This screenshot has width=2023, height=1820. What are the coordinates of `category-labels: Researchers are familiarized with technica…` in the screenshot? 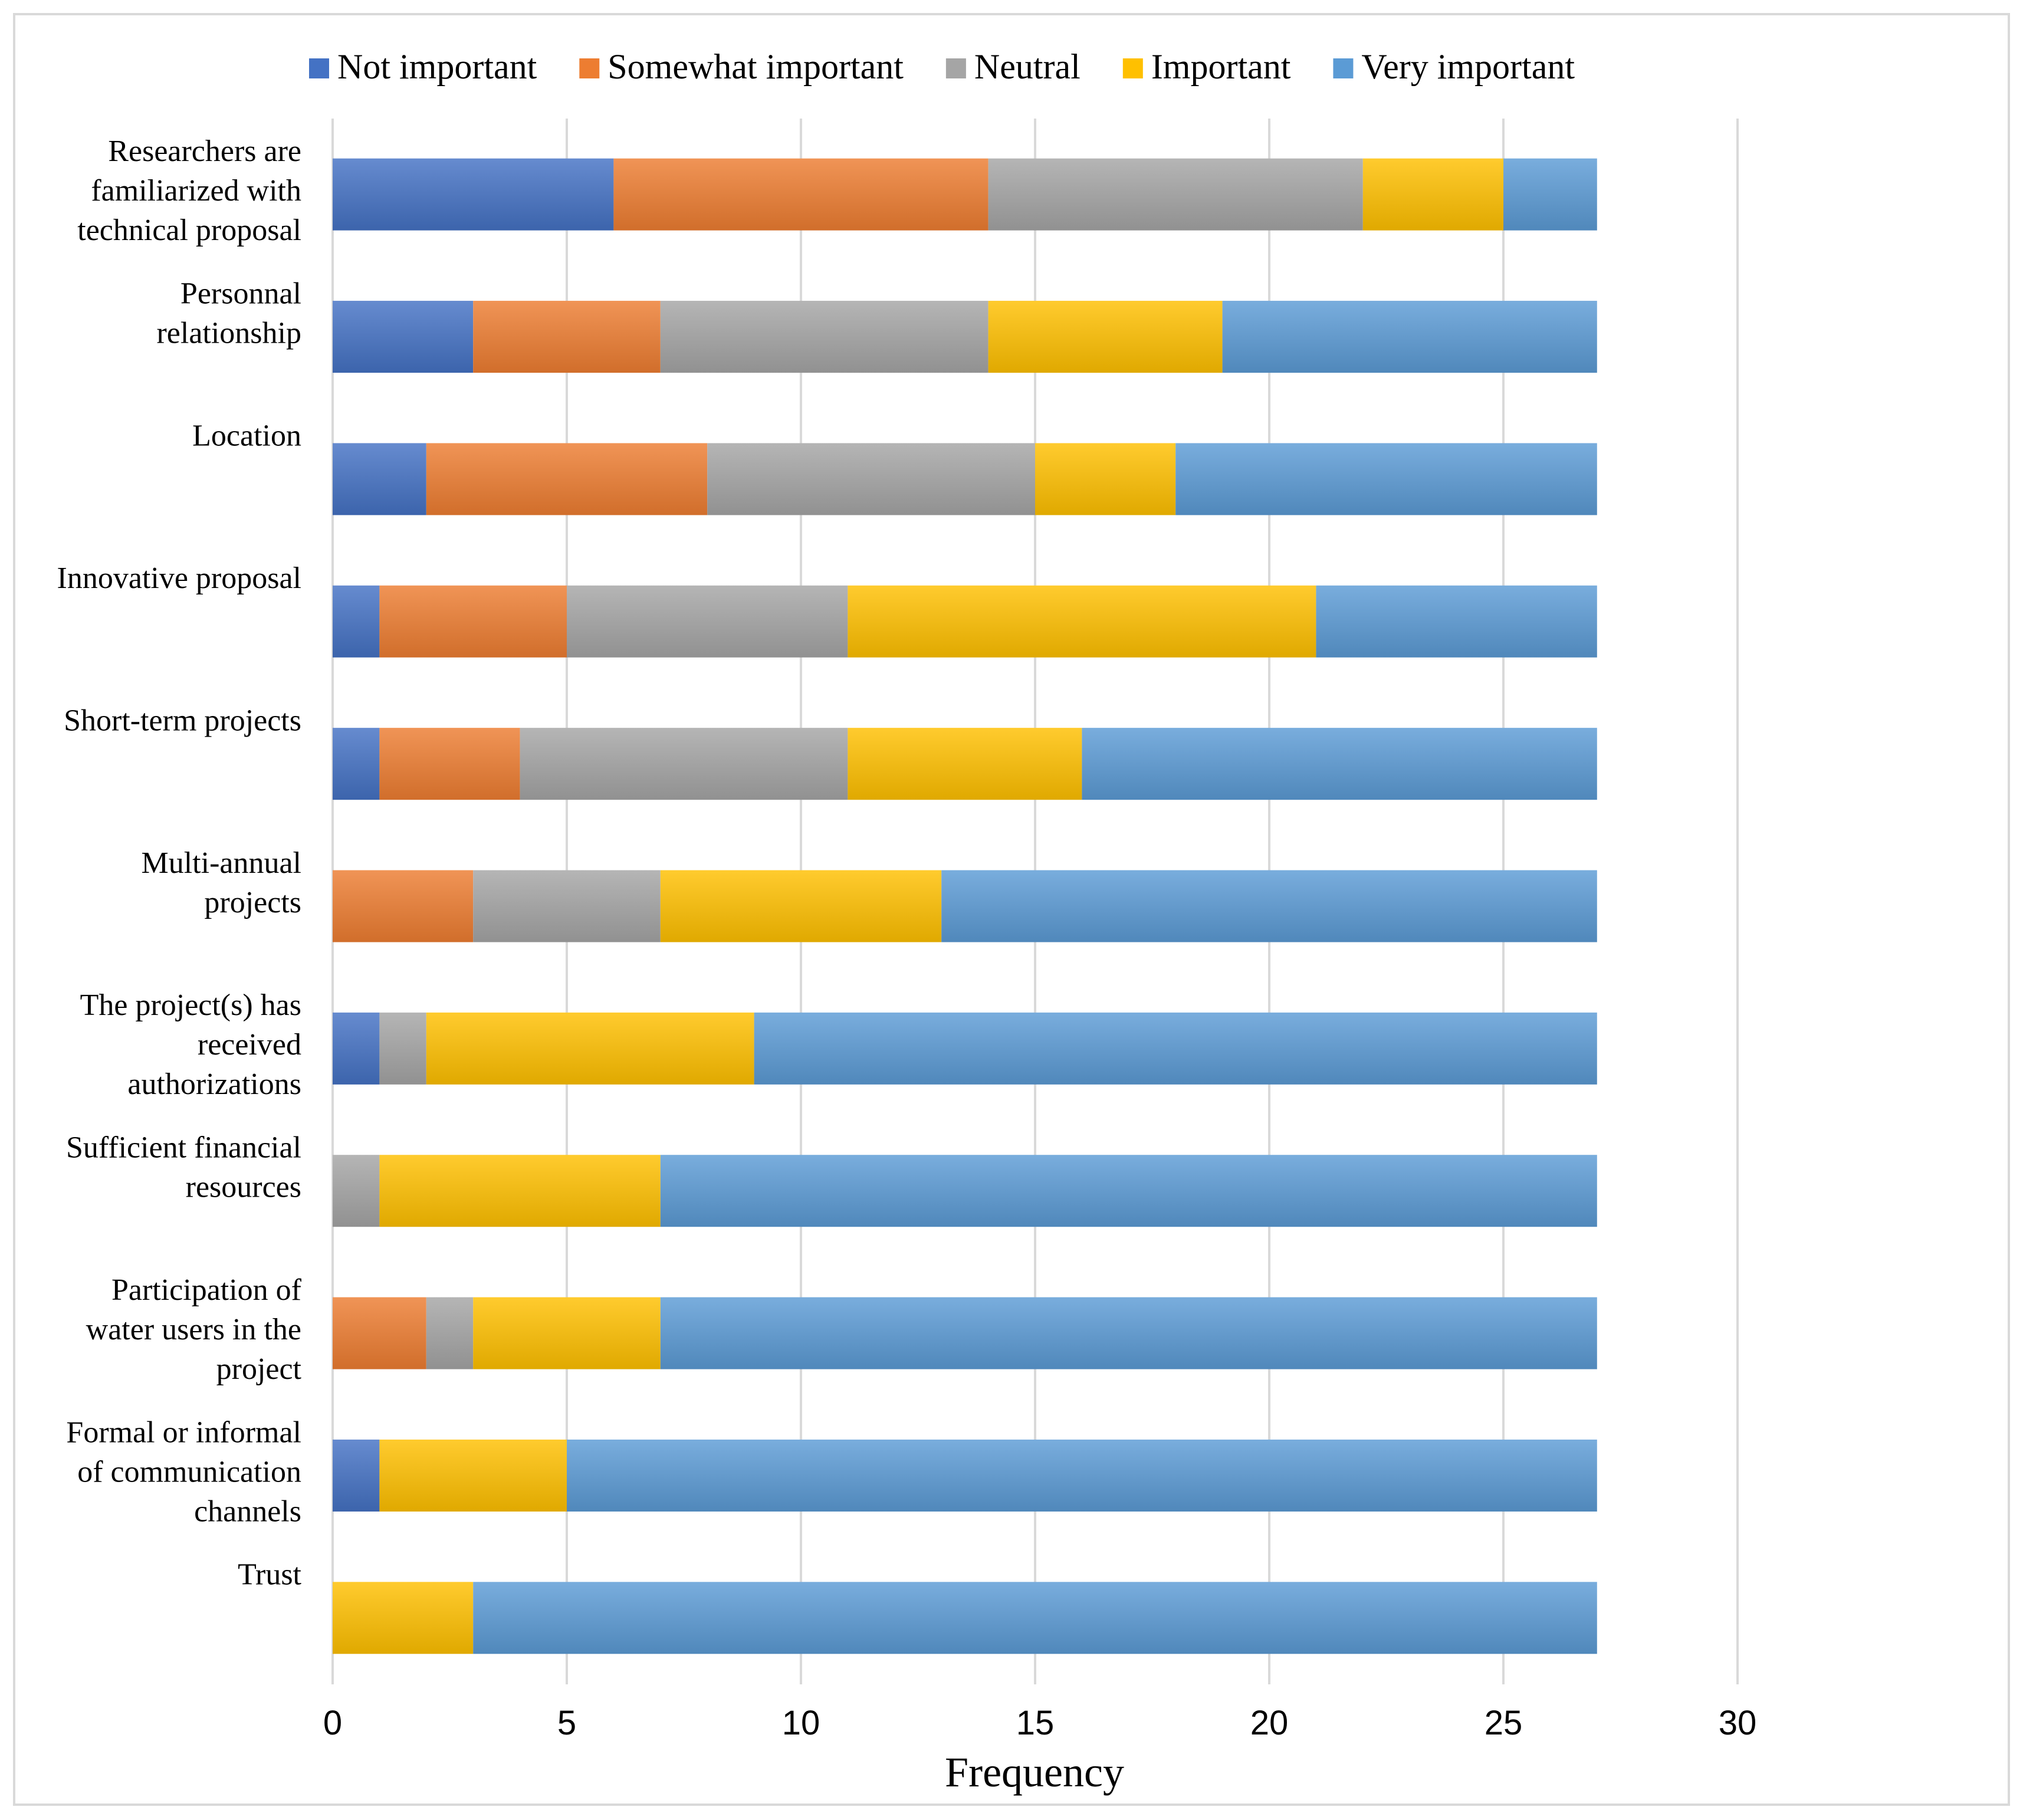 It's located at (179, 863).